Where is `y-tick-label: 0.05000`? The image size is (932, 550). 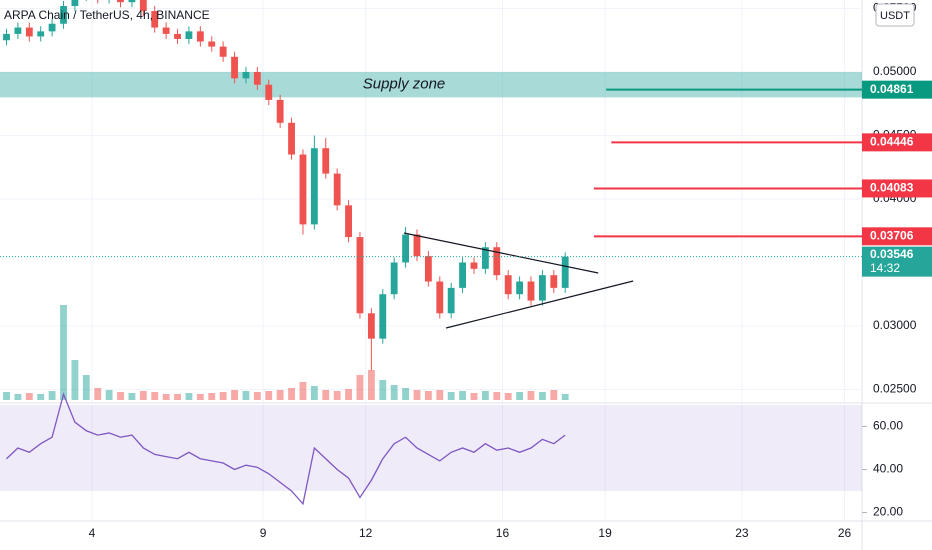
y-tick-label: 0.05000 is located at coordinates (895, 71).